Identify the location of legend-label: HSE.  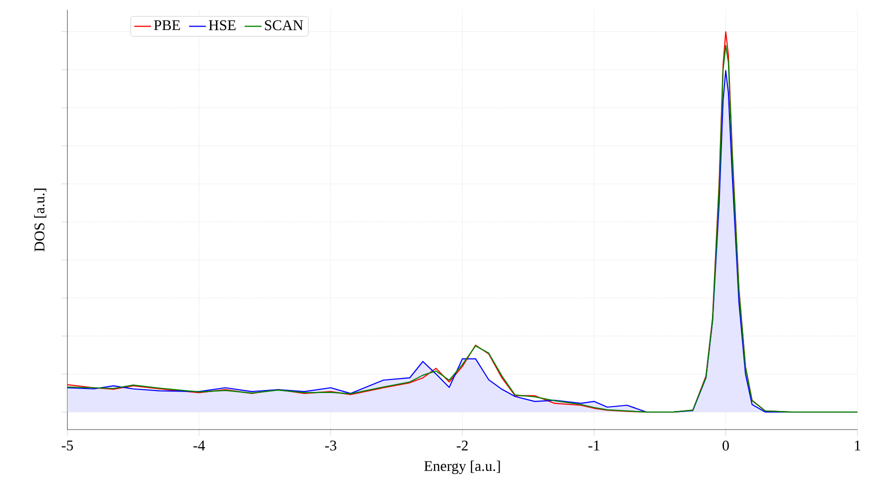
(222, 25).